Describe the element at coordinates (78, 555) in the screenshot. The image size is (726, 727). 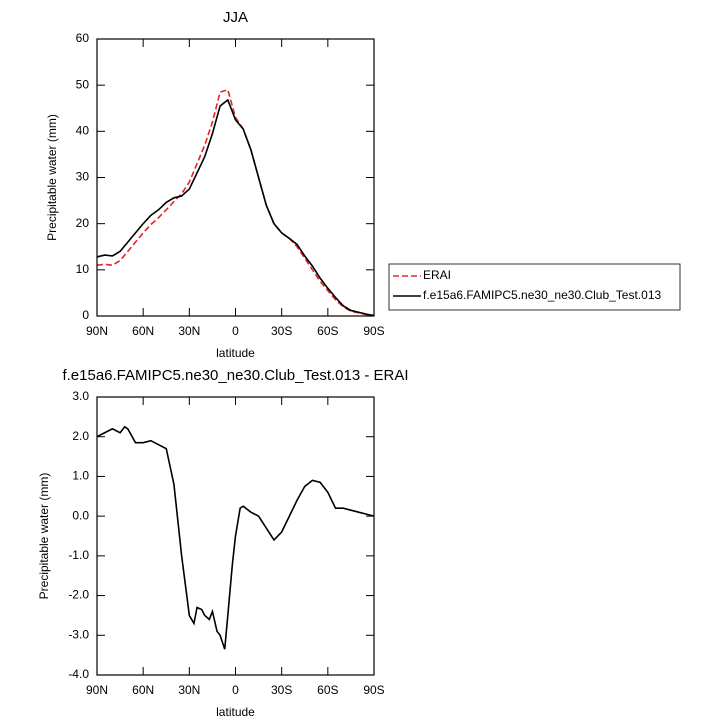
I see `y-tick-label: -1.0` at that location.